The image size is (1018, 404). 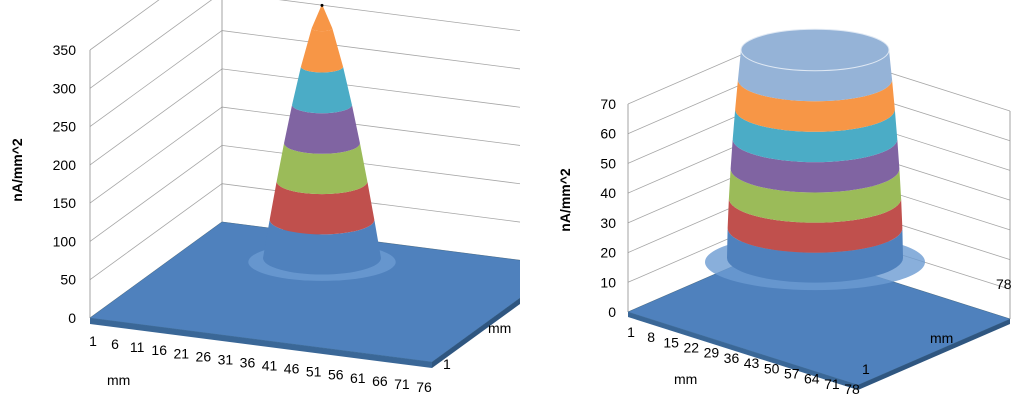 What do you see at coordinates (137, 347) in the screenshot?
I see `x-tick-label: 11` at bounding box center [137, 347].